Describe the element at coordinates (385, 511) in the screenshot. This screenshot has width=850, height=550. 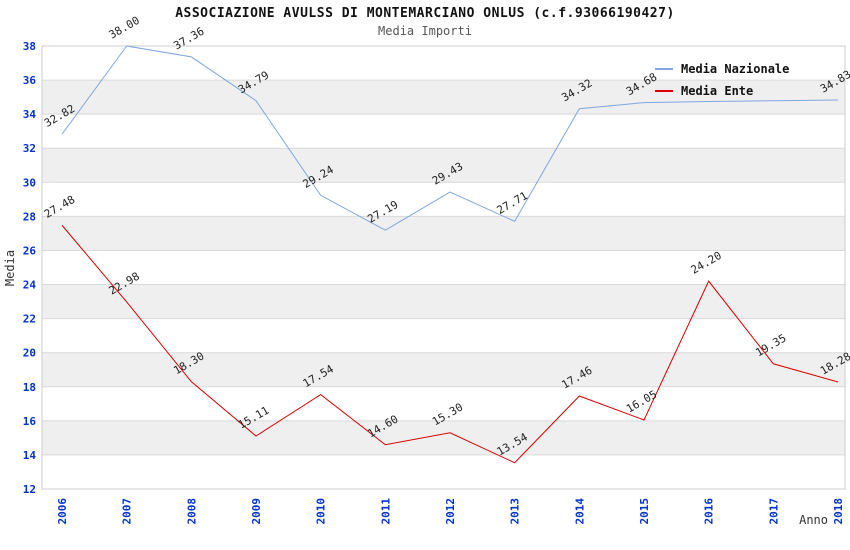
I see `x-tick-label: 2011` at that location.